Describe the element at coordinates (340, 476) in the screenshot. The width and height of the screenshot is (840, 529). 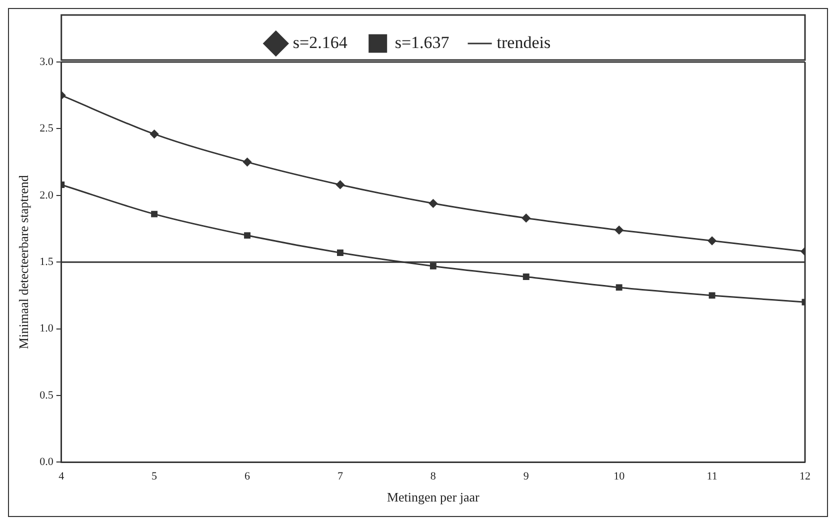
I see `x-tick-label: 7` at that location.